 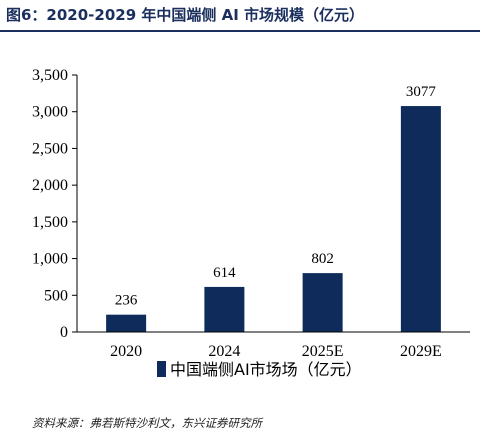 I want to click on y-axis: 0 500 1,000 1,500 2,000 2,500 3,000 3,500, so click(x=55, y=204).